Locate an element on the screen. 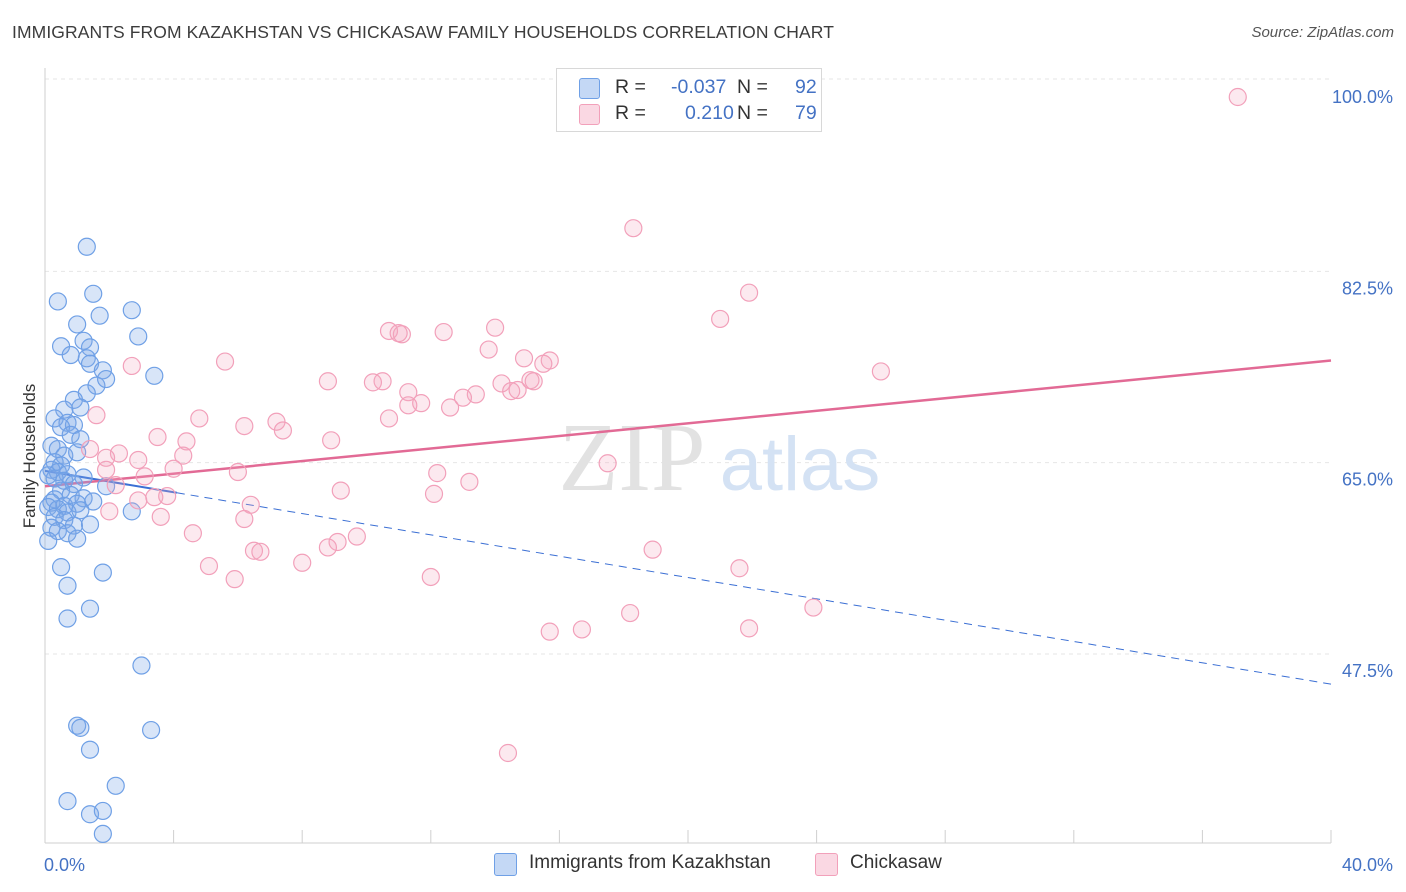  legend-r-value-kazakhstan: -0.037 is located at coordinates (699, 87).